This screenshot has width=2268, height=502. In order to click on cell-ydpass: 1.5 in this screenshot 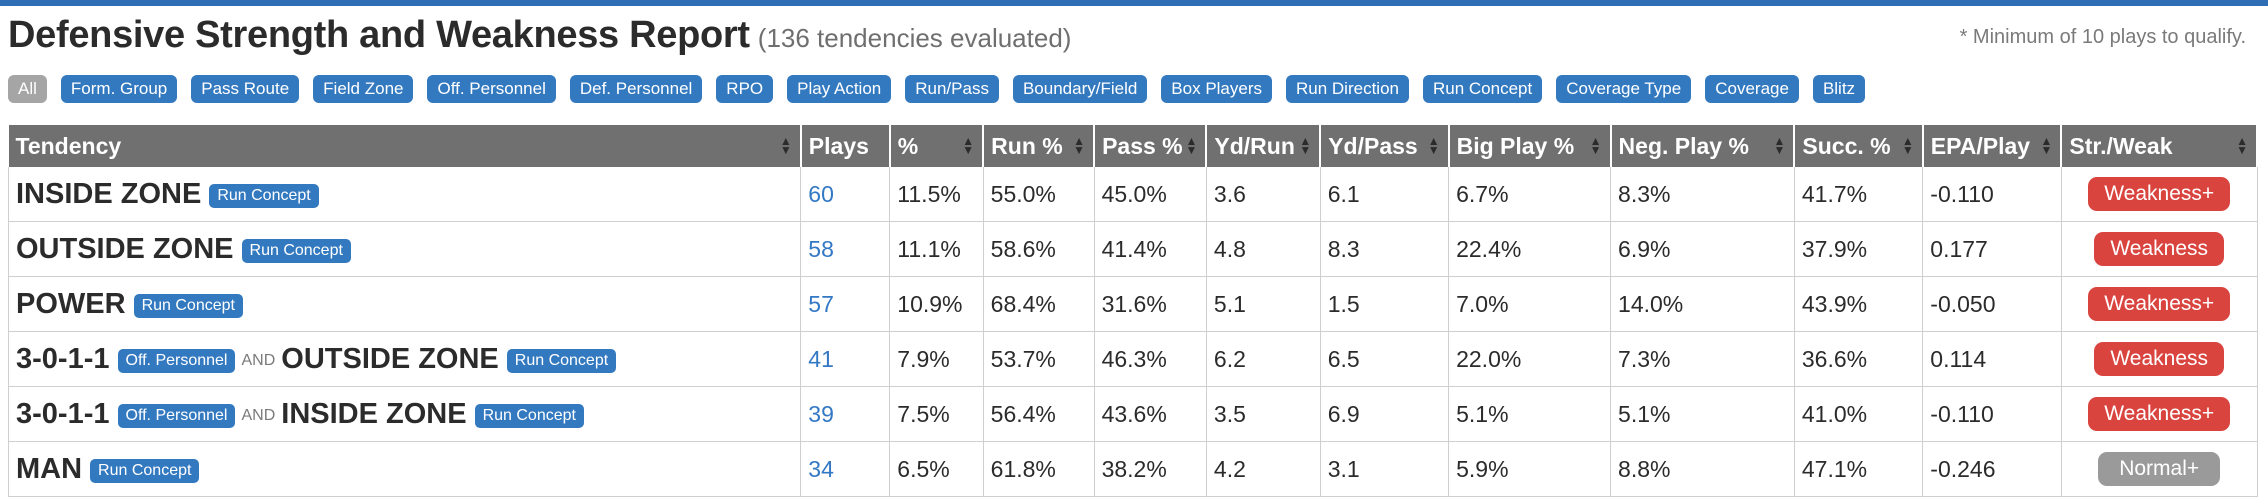, I will do `click(1385, 304)`.